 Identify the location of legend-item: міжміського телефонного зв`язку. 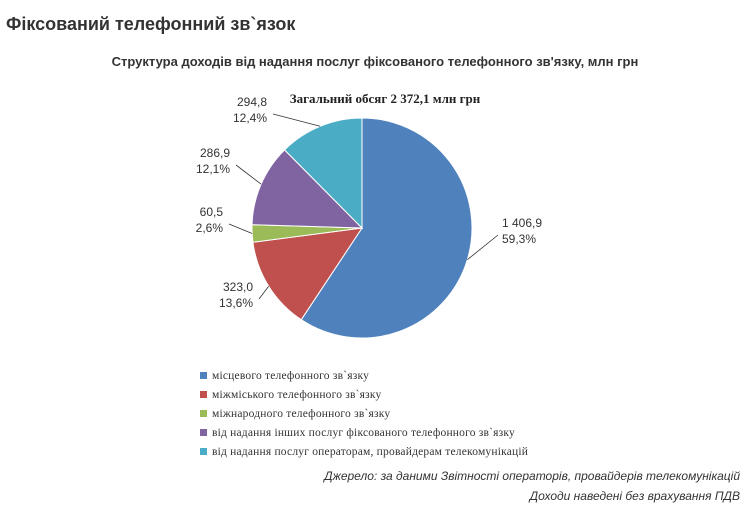
(364, 394).